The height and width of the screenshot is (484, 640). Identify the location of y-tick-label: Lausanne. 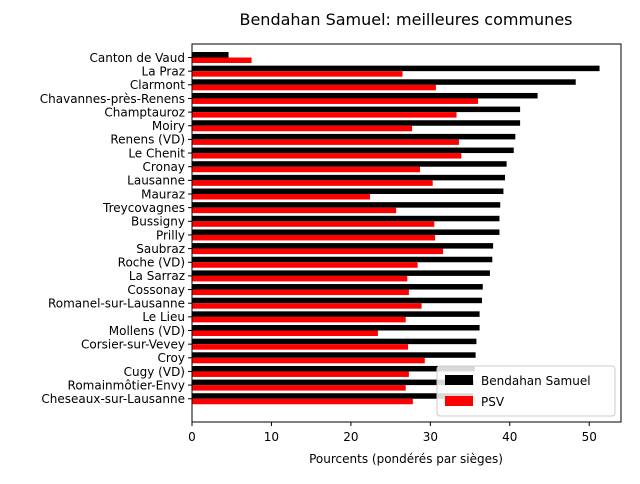
(156, 181).